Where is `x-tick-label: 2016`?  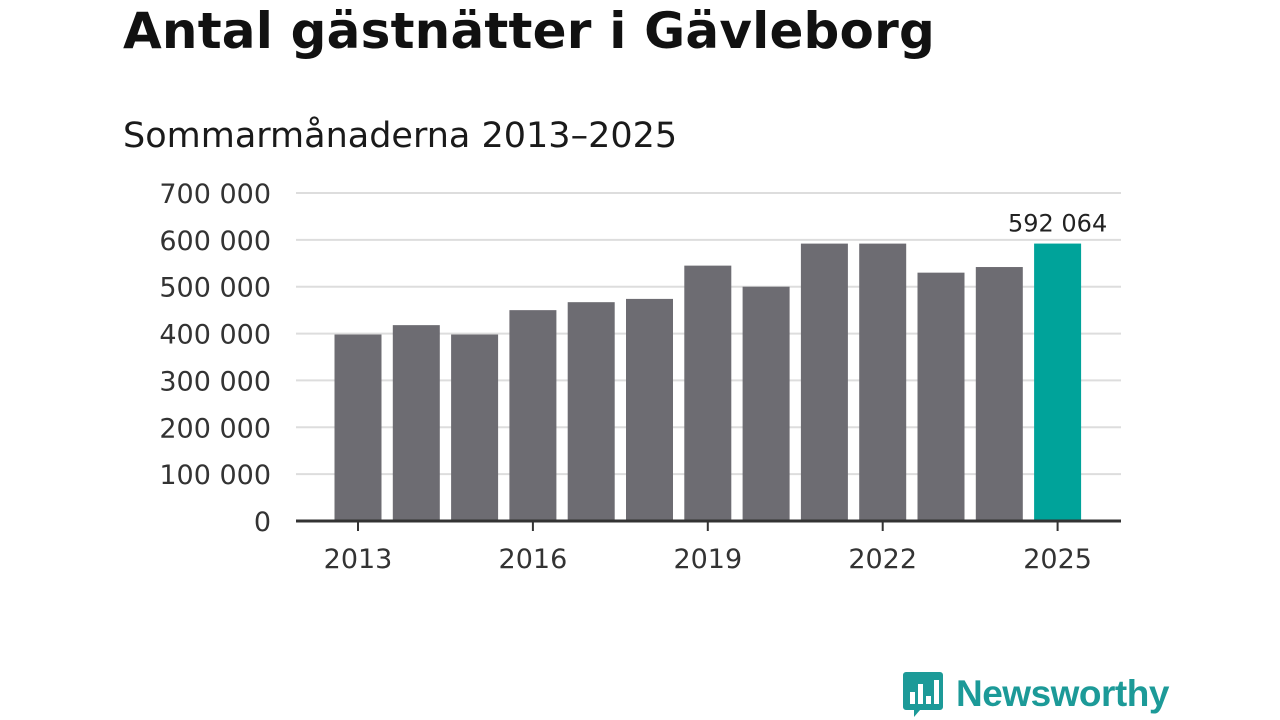 x-tick-label: 2016 is located at coordinates (533, 559).